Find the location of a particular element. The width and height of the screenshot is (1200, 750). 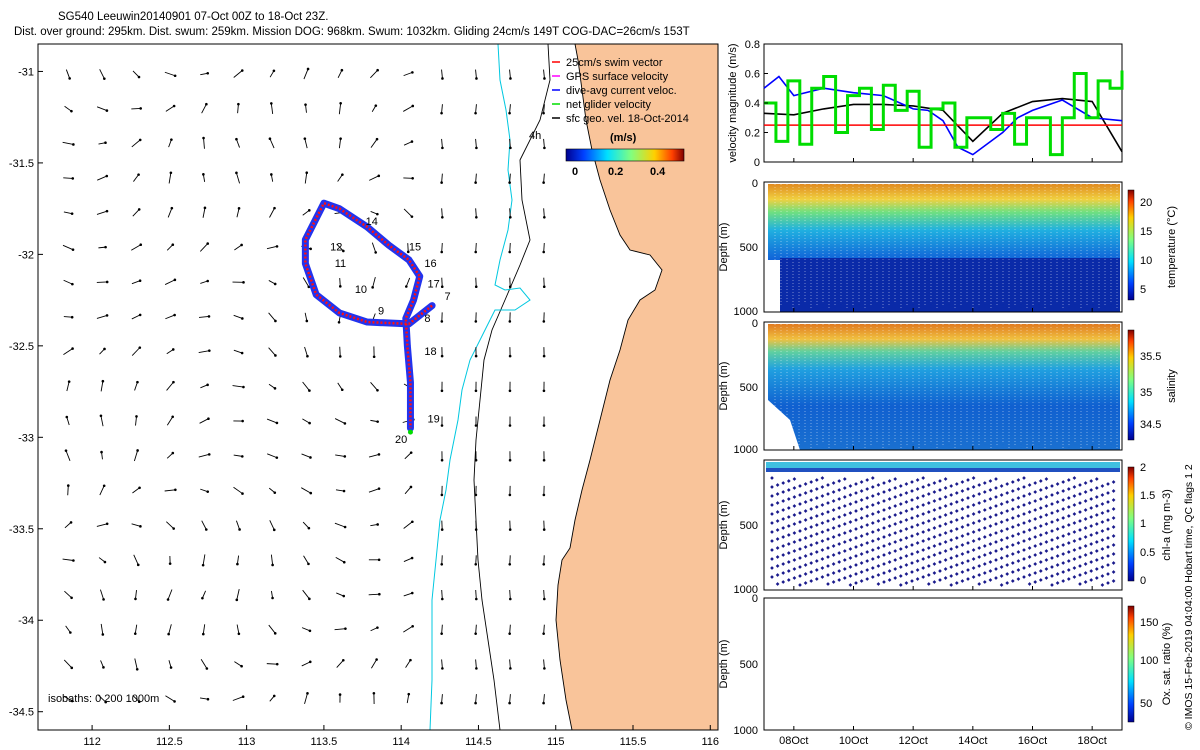

velocity-series-line is located at coordinates (944, 113).